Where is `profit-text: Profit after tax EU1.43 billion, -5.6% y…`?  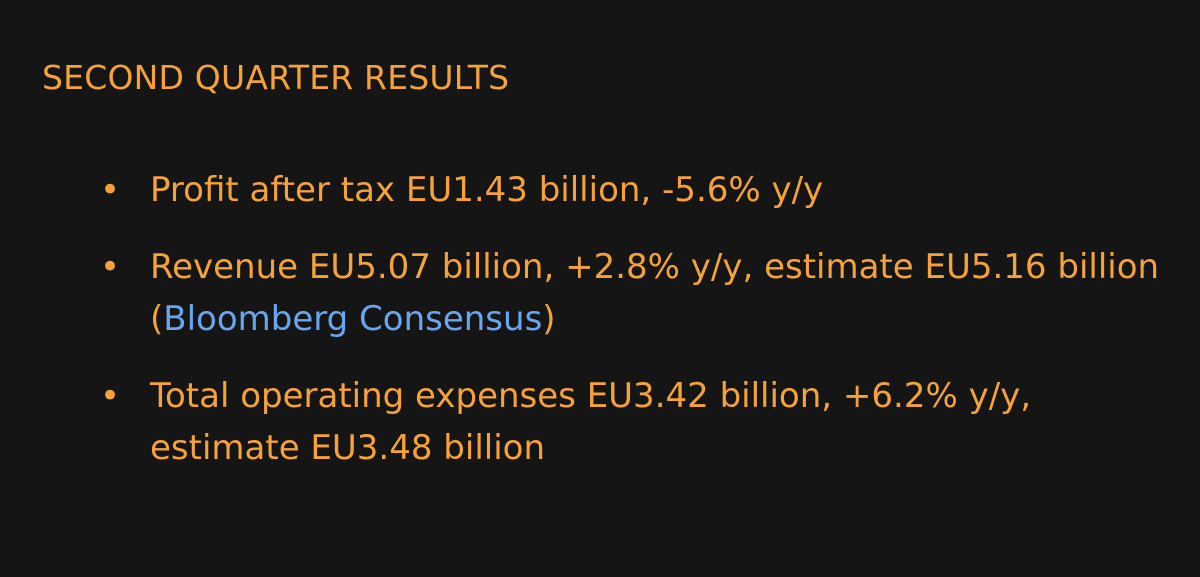 profit-text: Profit after tax EU1.43 billion, -5.6% y… is located at coordinates (487, 190).